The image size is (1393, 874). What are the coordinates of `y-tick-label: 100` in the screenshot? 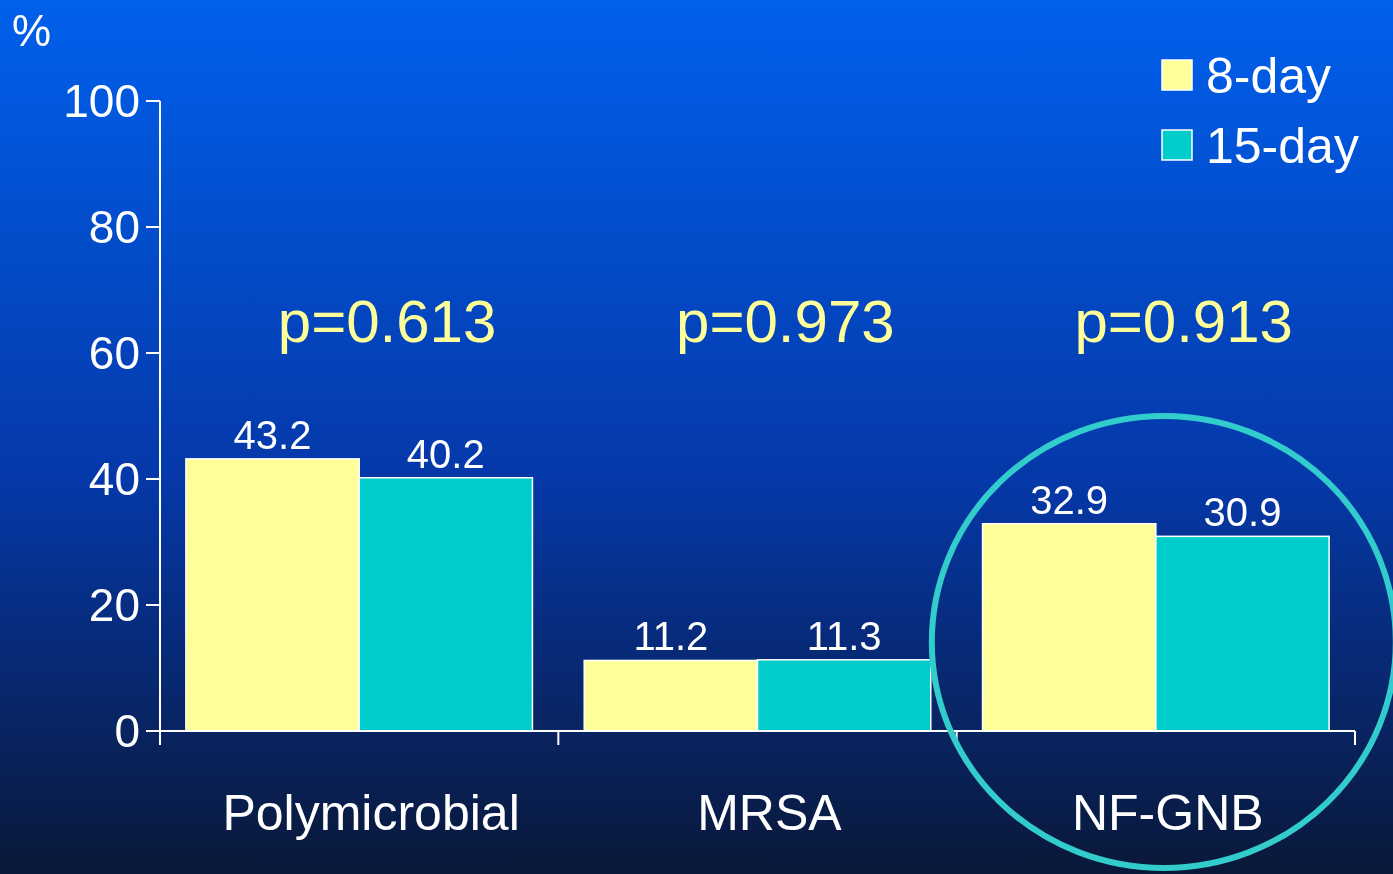 It's located at (101, 101).